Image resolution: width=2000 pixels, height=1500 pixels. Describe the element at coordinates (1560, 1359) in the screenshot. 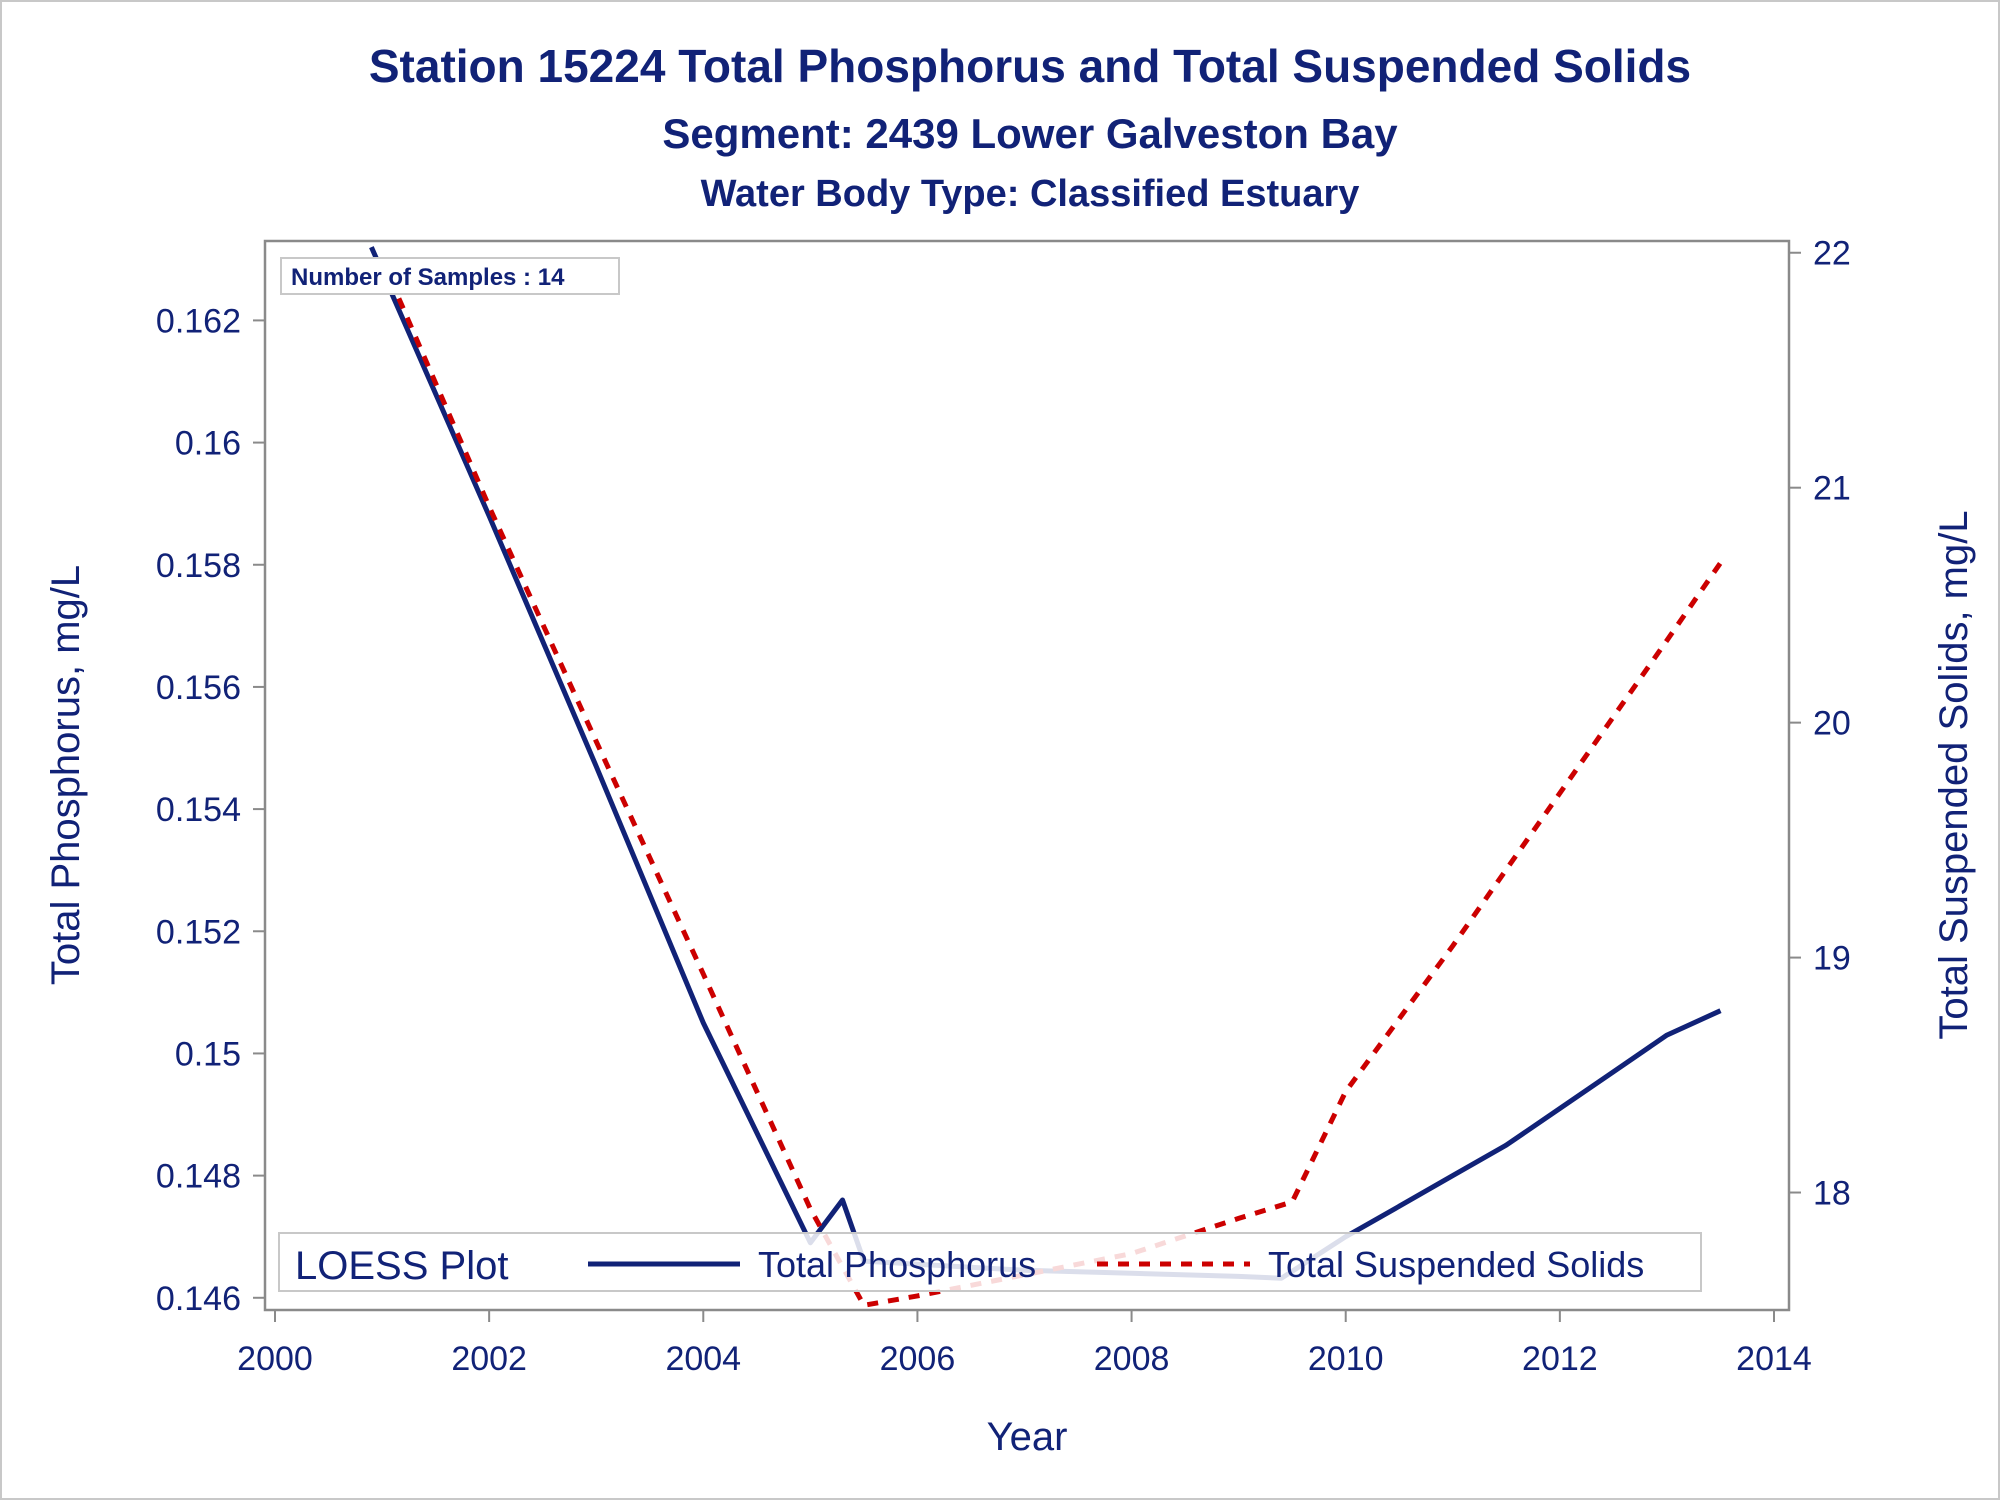

I see `x-tick-label: 2012` at that location.